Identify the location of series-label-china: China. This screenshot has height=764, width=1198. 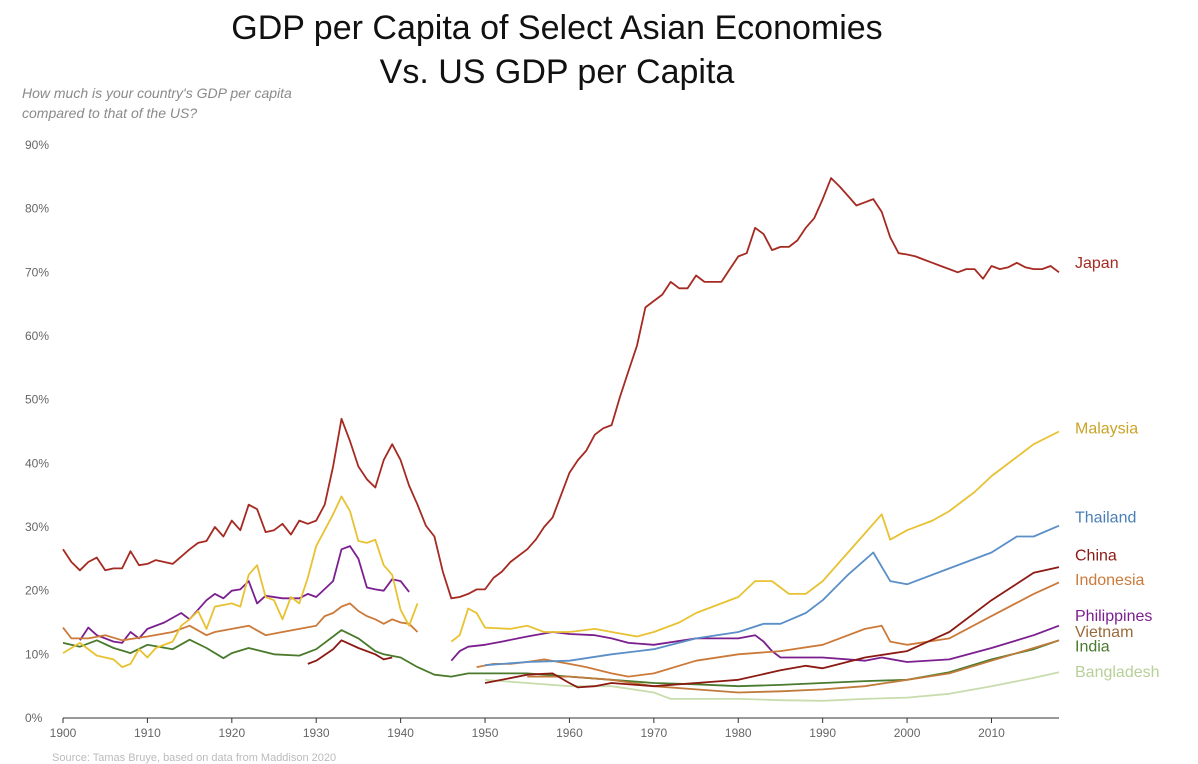
(1096, 556).